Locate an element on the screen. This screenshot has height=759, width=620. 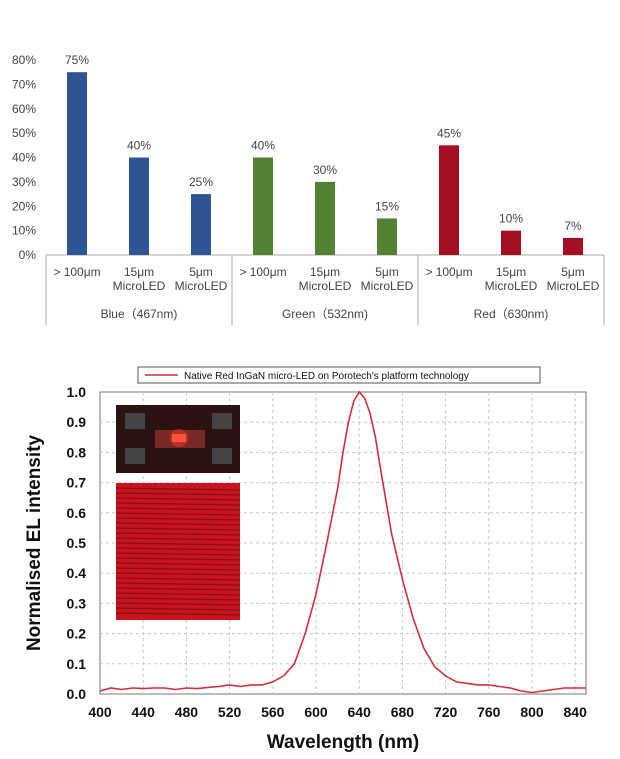
bar-group-label: Blue（467nm) is located at coordinates (139, 314).